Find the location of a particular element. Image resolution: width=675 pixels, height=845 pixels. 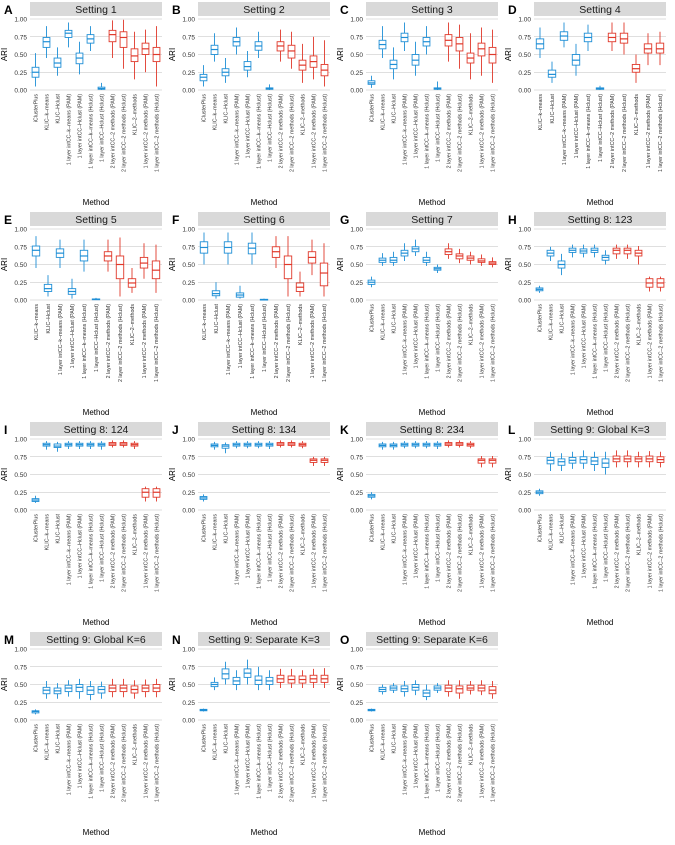

panel-title: Setting 9: Global K=6 is located at coordinates (96, 640).